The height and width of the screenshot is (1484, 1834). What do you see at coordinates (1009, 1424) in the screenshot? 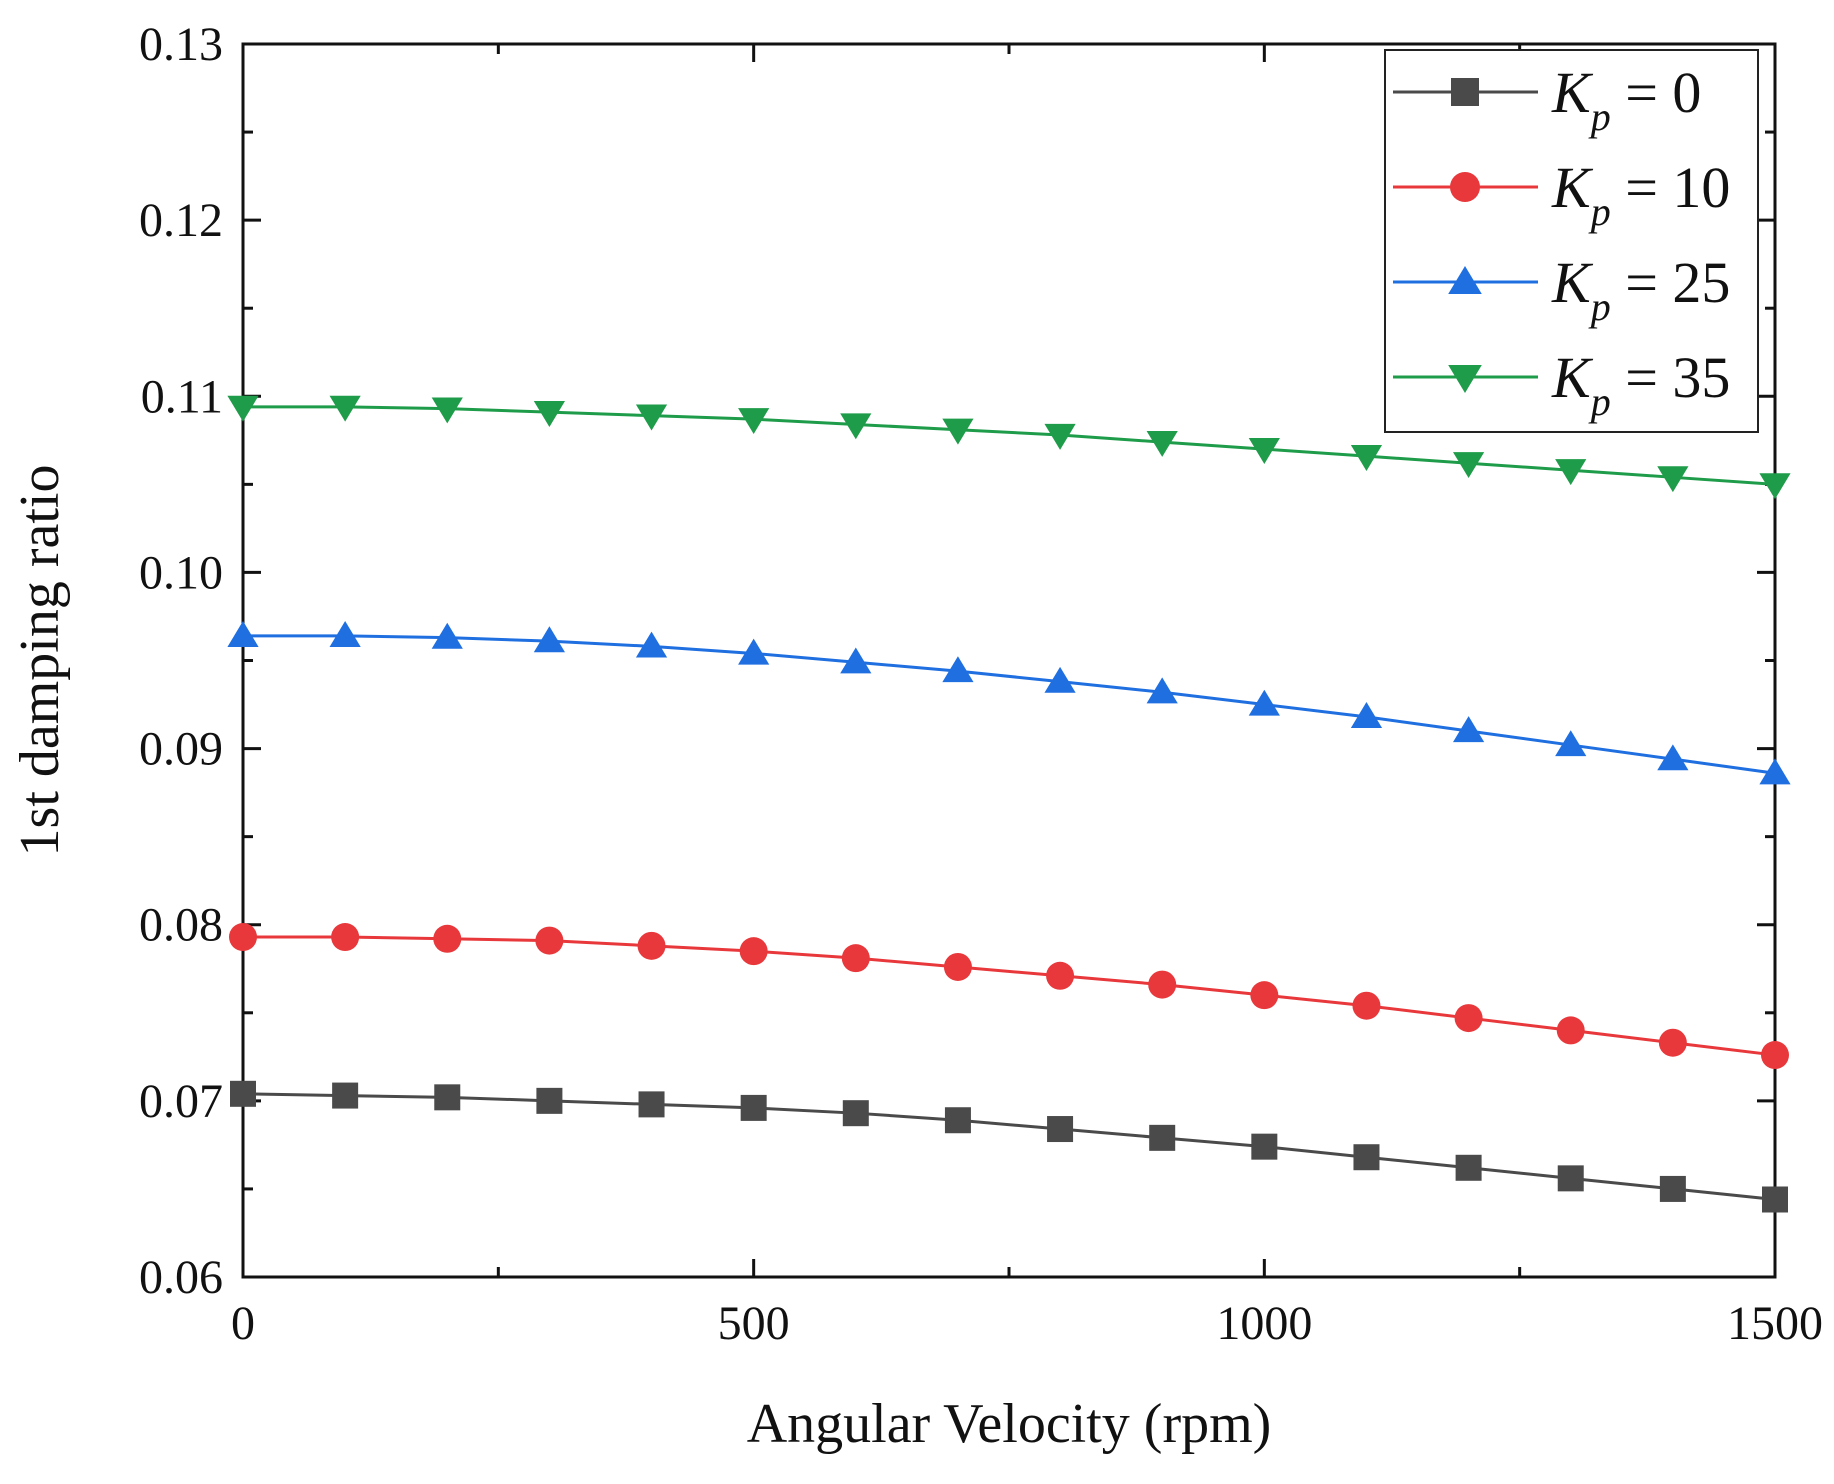
I see `x-axis-title: Angular Velocity (rpm)` at bounding box center [1009, 1424].